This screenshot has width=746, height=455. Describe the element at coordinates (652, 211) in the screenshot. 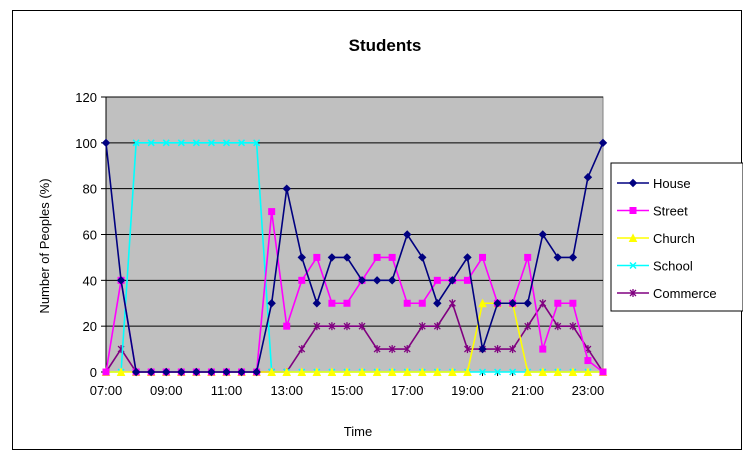

I see `legend-entry-street: Street` at that location.